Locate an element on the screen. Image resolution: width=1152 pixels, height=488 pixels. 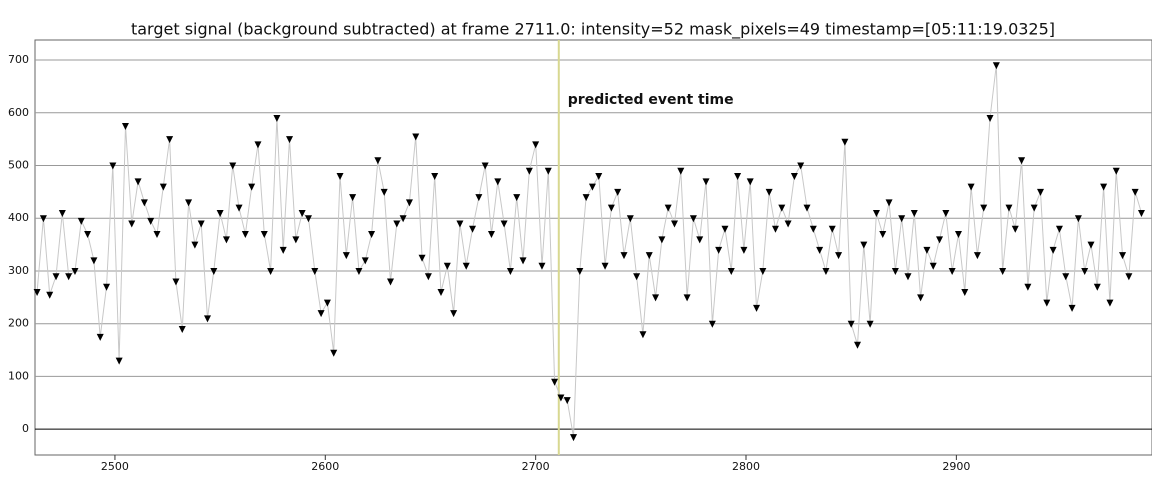
x-tick-label: 2600 is located at coordinates (325, 466).